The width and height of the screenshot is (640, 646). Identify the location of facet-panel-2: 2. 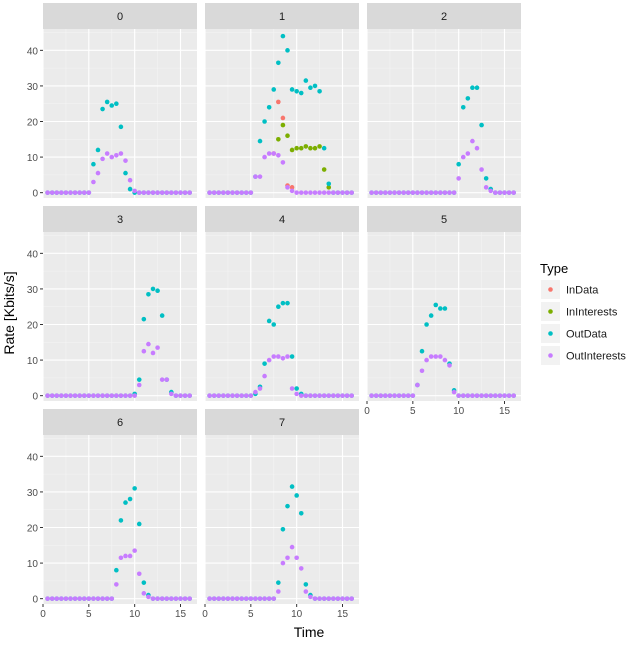
(443, 100).